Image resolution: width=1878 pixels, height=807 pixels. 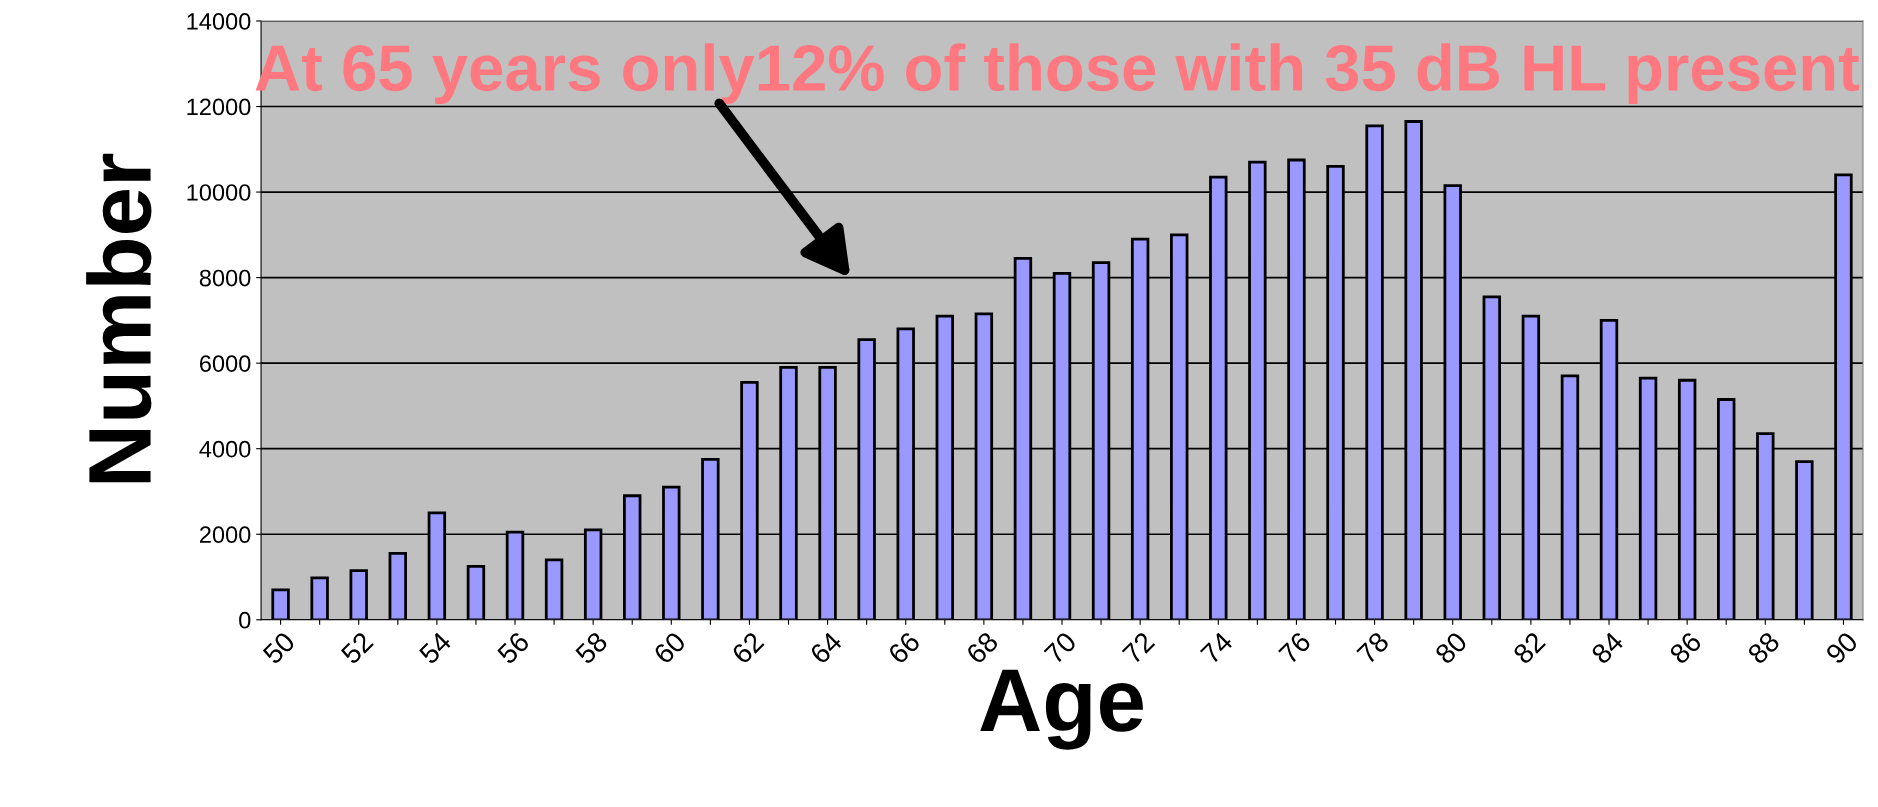 What do you see at coordinates (1138, 648) in the screenshot?
I see `x-tick-label: 72` at bounding box center [1138, 648].